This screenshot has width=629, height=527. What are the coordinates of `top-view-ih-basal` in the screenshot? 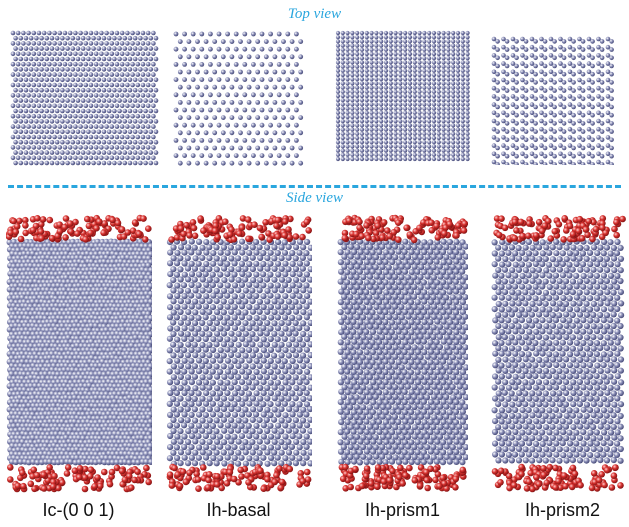 It's located at (239, 100).